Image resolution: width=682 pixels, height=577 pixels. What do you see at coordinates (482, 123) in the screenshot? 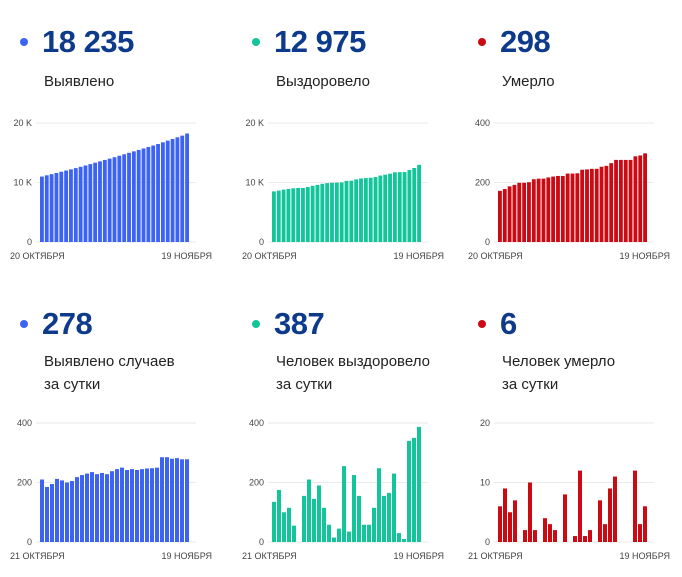
I see `y-tick-label: 400` at bounding box center [482, 123].